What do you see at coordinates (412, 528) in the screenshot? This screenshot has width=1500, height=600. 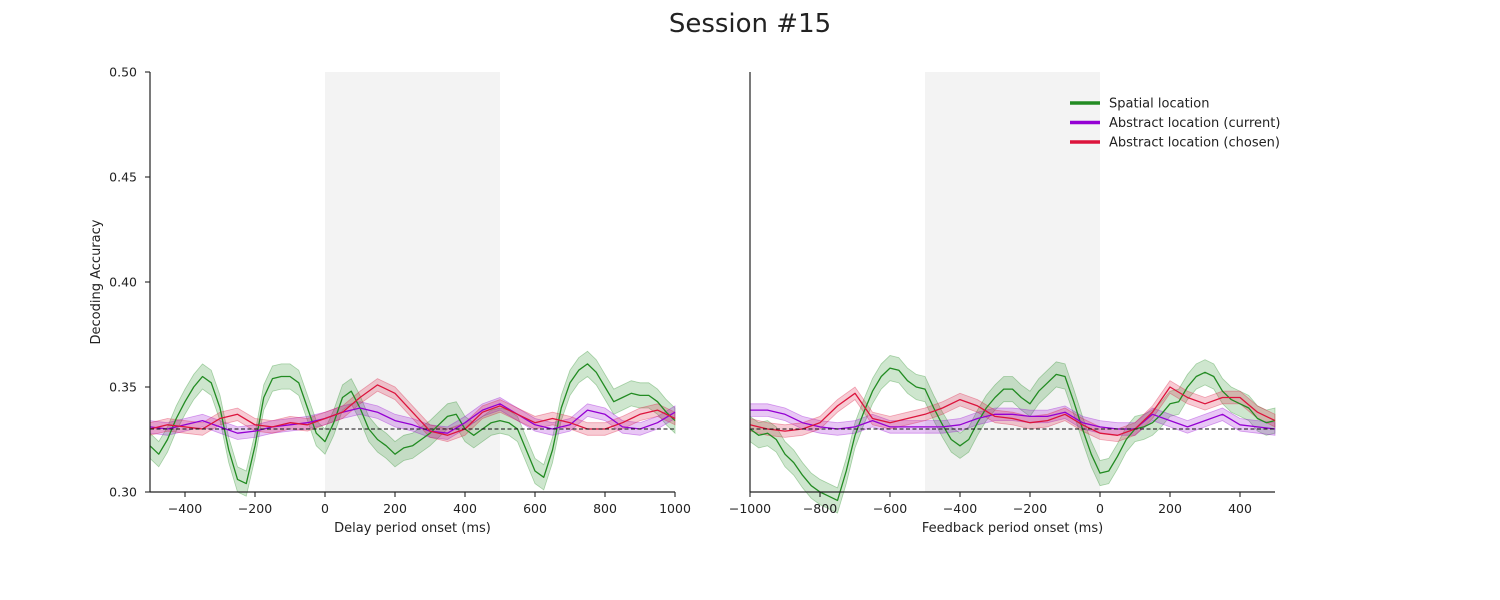 I see `x-axis-label: Delay period onset (ms)` at bounding box center [412, 528].